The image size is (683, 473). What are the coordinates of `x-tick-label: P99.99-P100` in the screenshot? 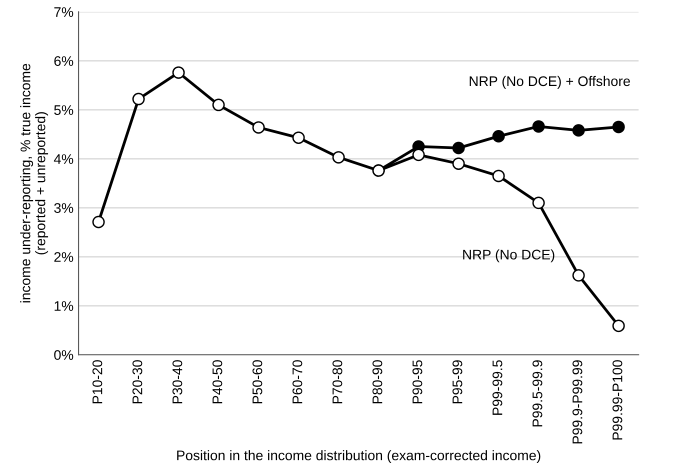 It's located at (617, 400).